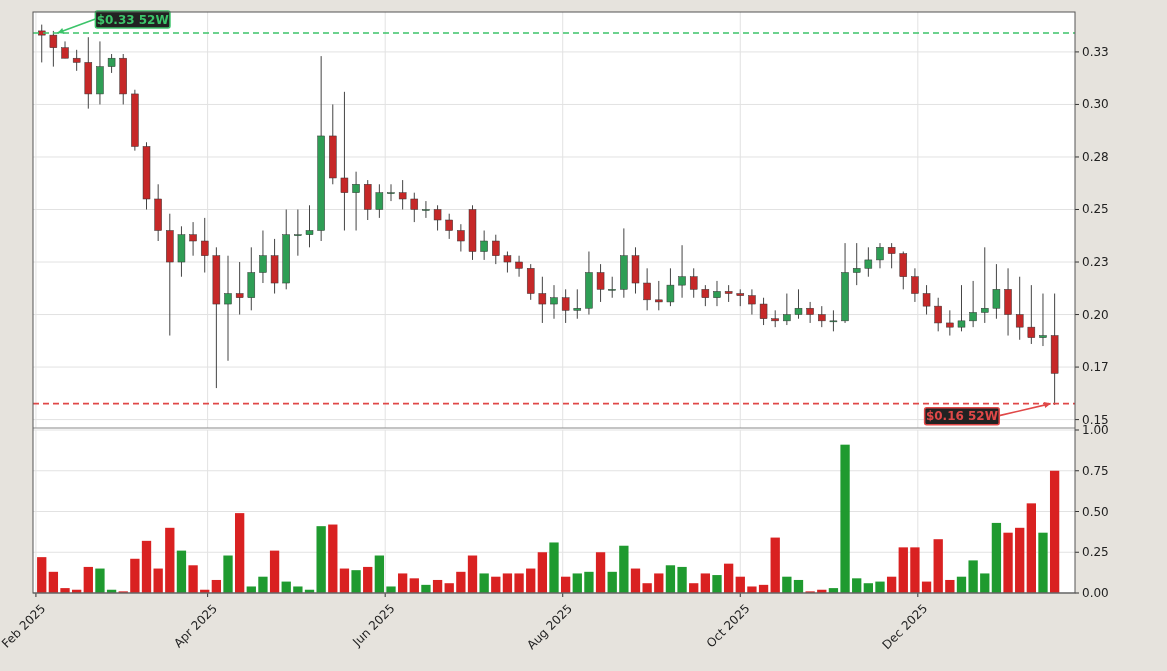 The height and width of the screenshot is (671, 1167). I want to click on y-tick-label: 1.00, so click(1095, 430).